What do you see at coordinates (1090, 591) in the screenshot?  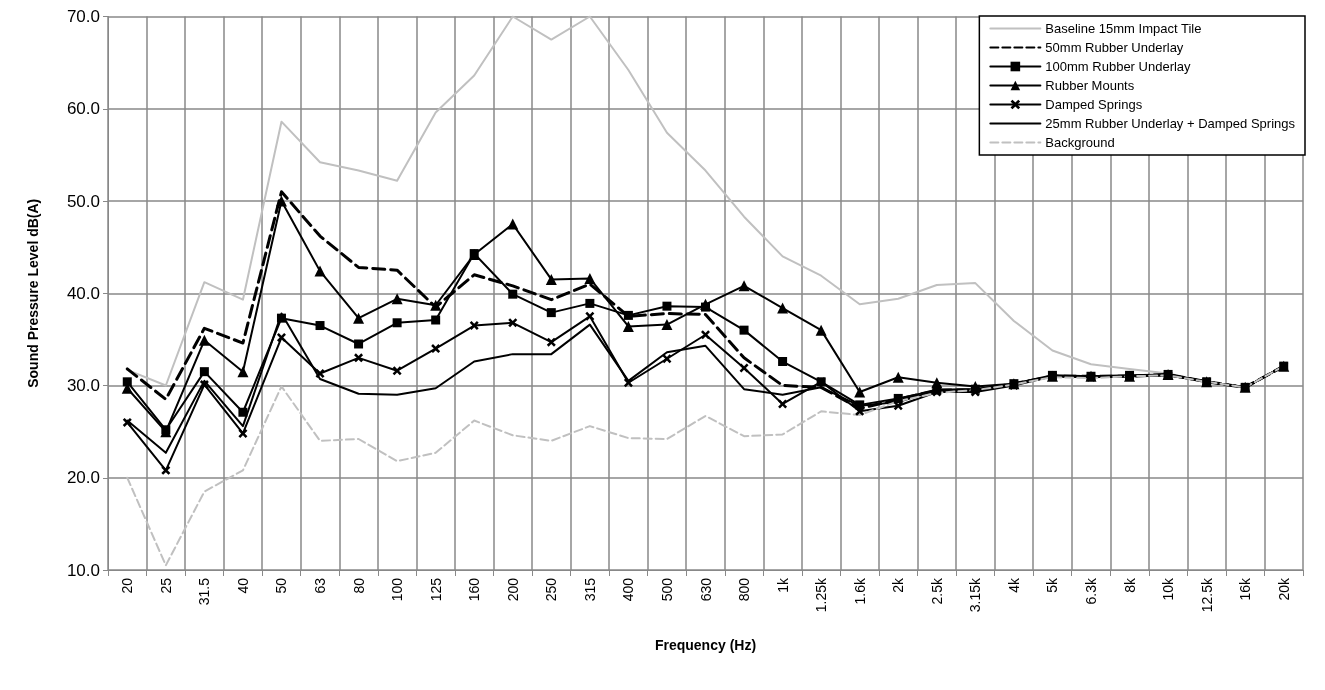 I see `x-tick-label: 6.3k` at bounding box center [1090, 591].